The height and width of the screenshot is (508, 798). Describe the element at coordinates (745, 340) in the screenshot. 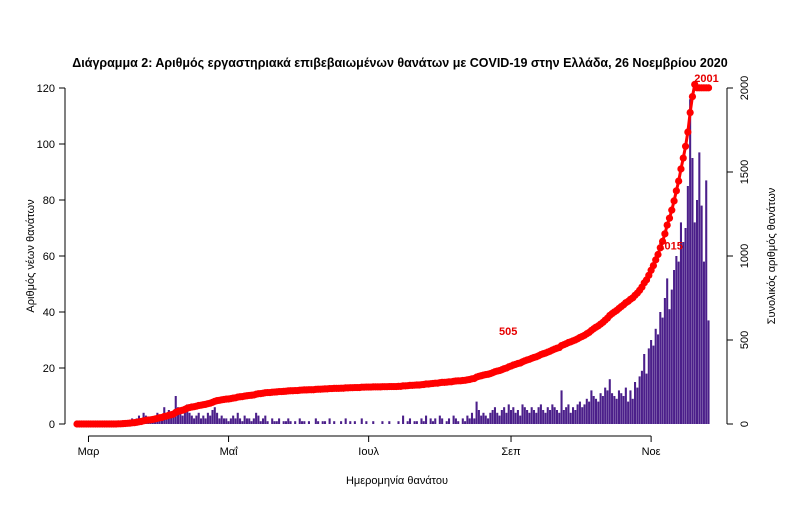

I see `right-tick-label: 500` at that location.